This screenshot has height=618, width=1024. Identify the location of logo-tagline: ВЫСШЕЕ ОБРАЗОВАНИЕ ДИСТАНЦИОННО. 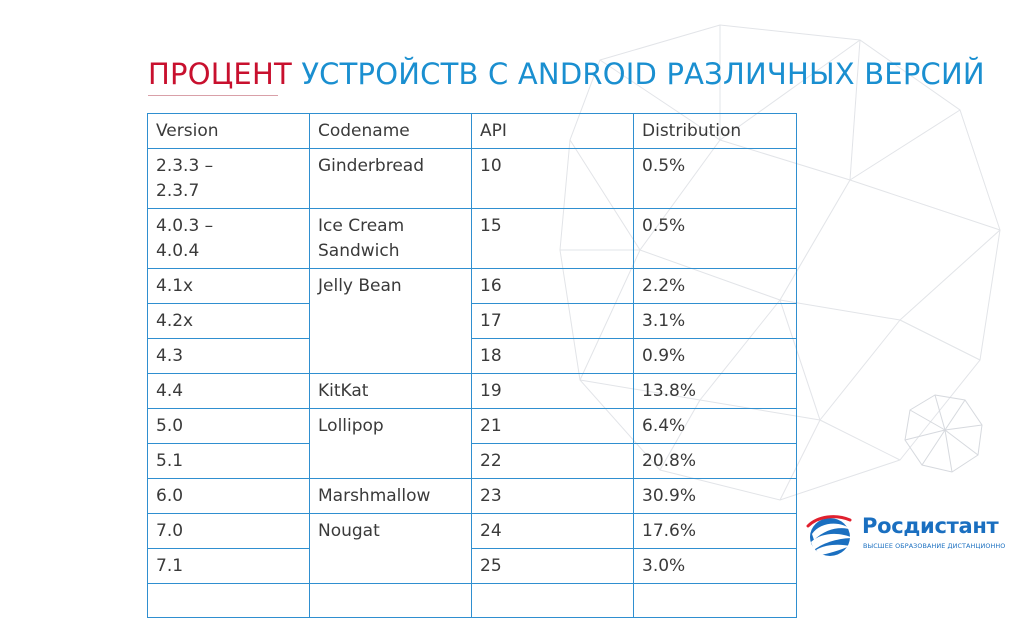
(934, 546).